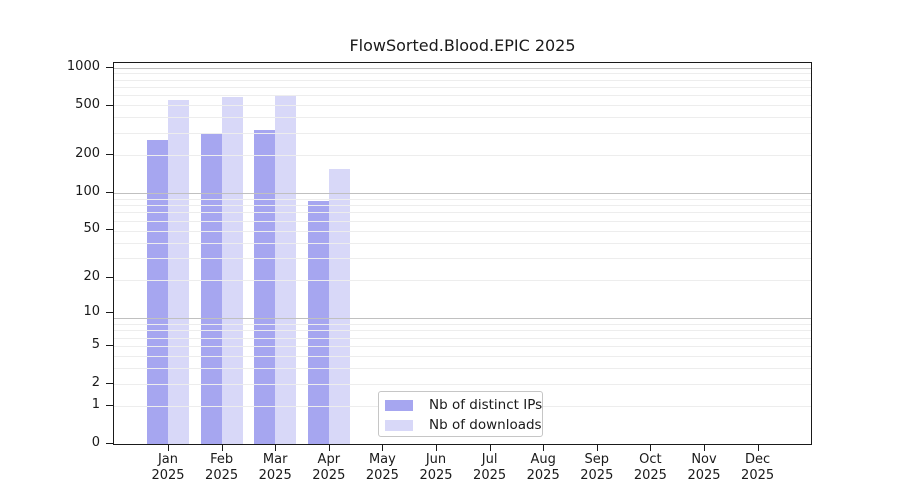 The height and width of the screenshot is (500, 900). I want to click on legend-swatch-downloads, so click(399, 425).